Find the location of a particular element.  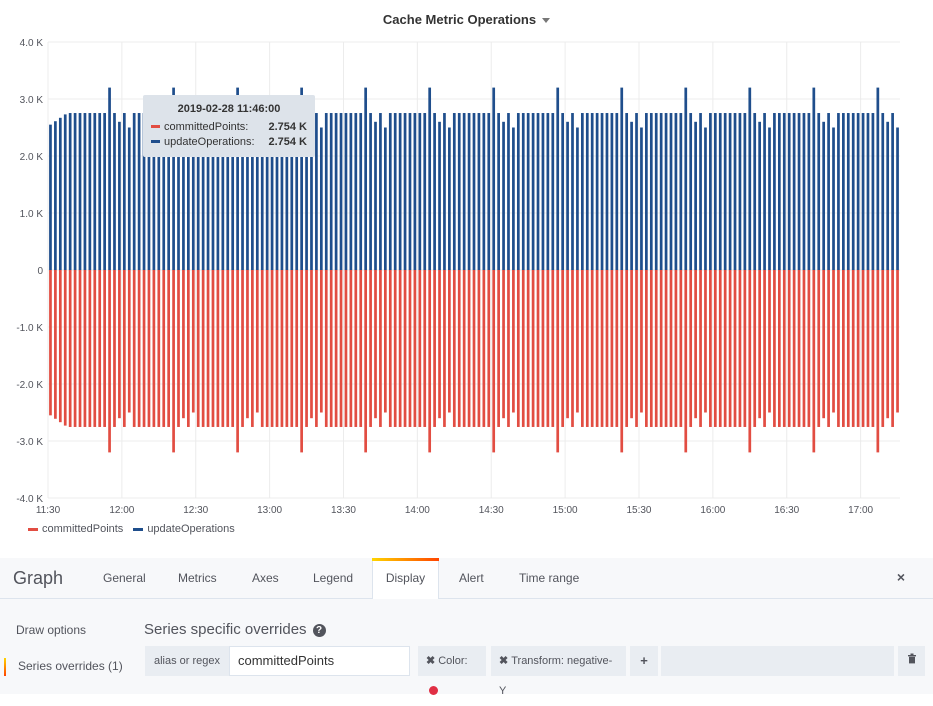

y-tick-label: 4.0 K is located at coordinates (32, 43).